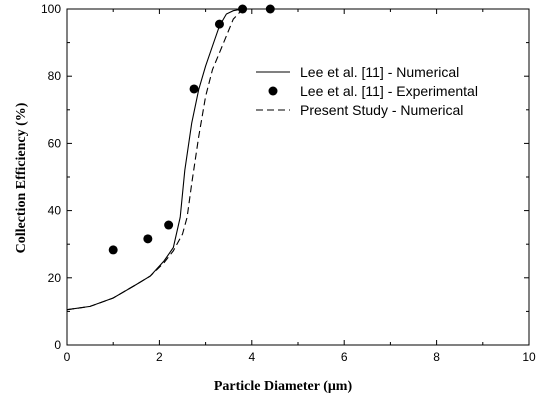 The height and width of the screenshot is (400, 545). What do you see at coordinates (283, 386) in the screenshot?
I see `x-axis-title: Particle Diameter (μm)` at bounding box center [283, 386].